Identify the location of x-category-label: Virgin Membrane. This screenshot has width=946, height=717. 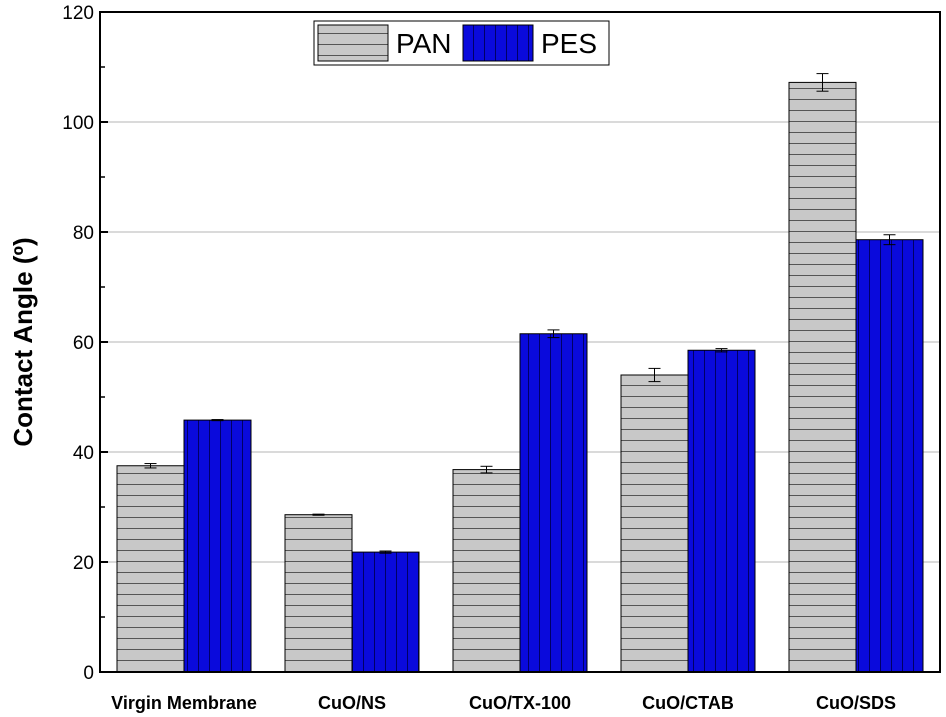
(184, 703).